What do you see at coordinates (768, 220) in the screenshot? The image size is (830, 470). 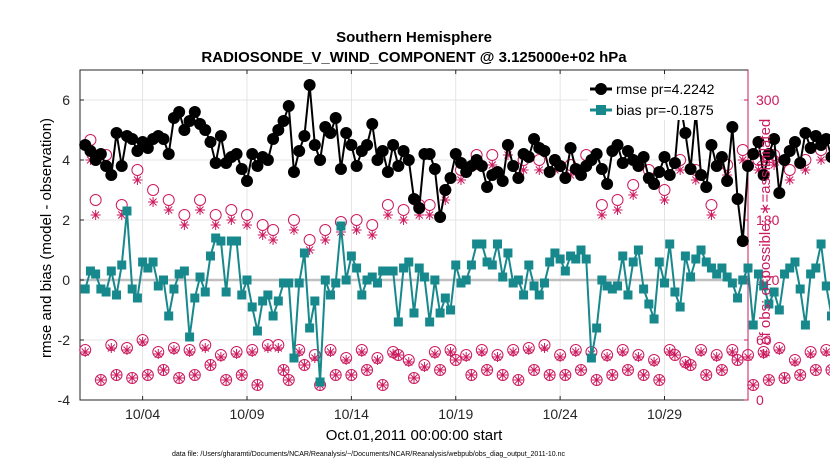 I see `y-right-tick-label: 180` at bounding box center [768, 220].